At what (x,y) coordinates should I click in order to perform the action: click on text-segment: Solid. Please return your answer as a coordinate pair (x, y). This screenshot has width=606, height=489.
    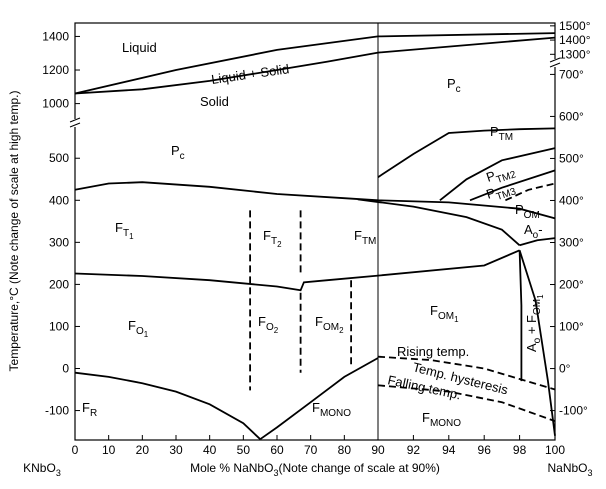
    Looking at the image, I should click on (214, 101).